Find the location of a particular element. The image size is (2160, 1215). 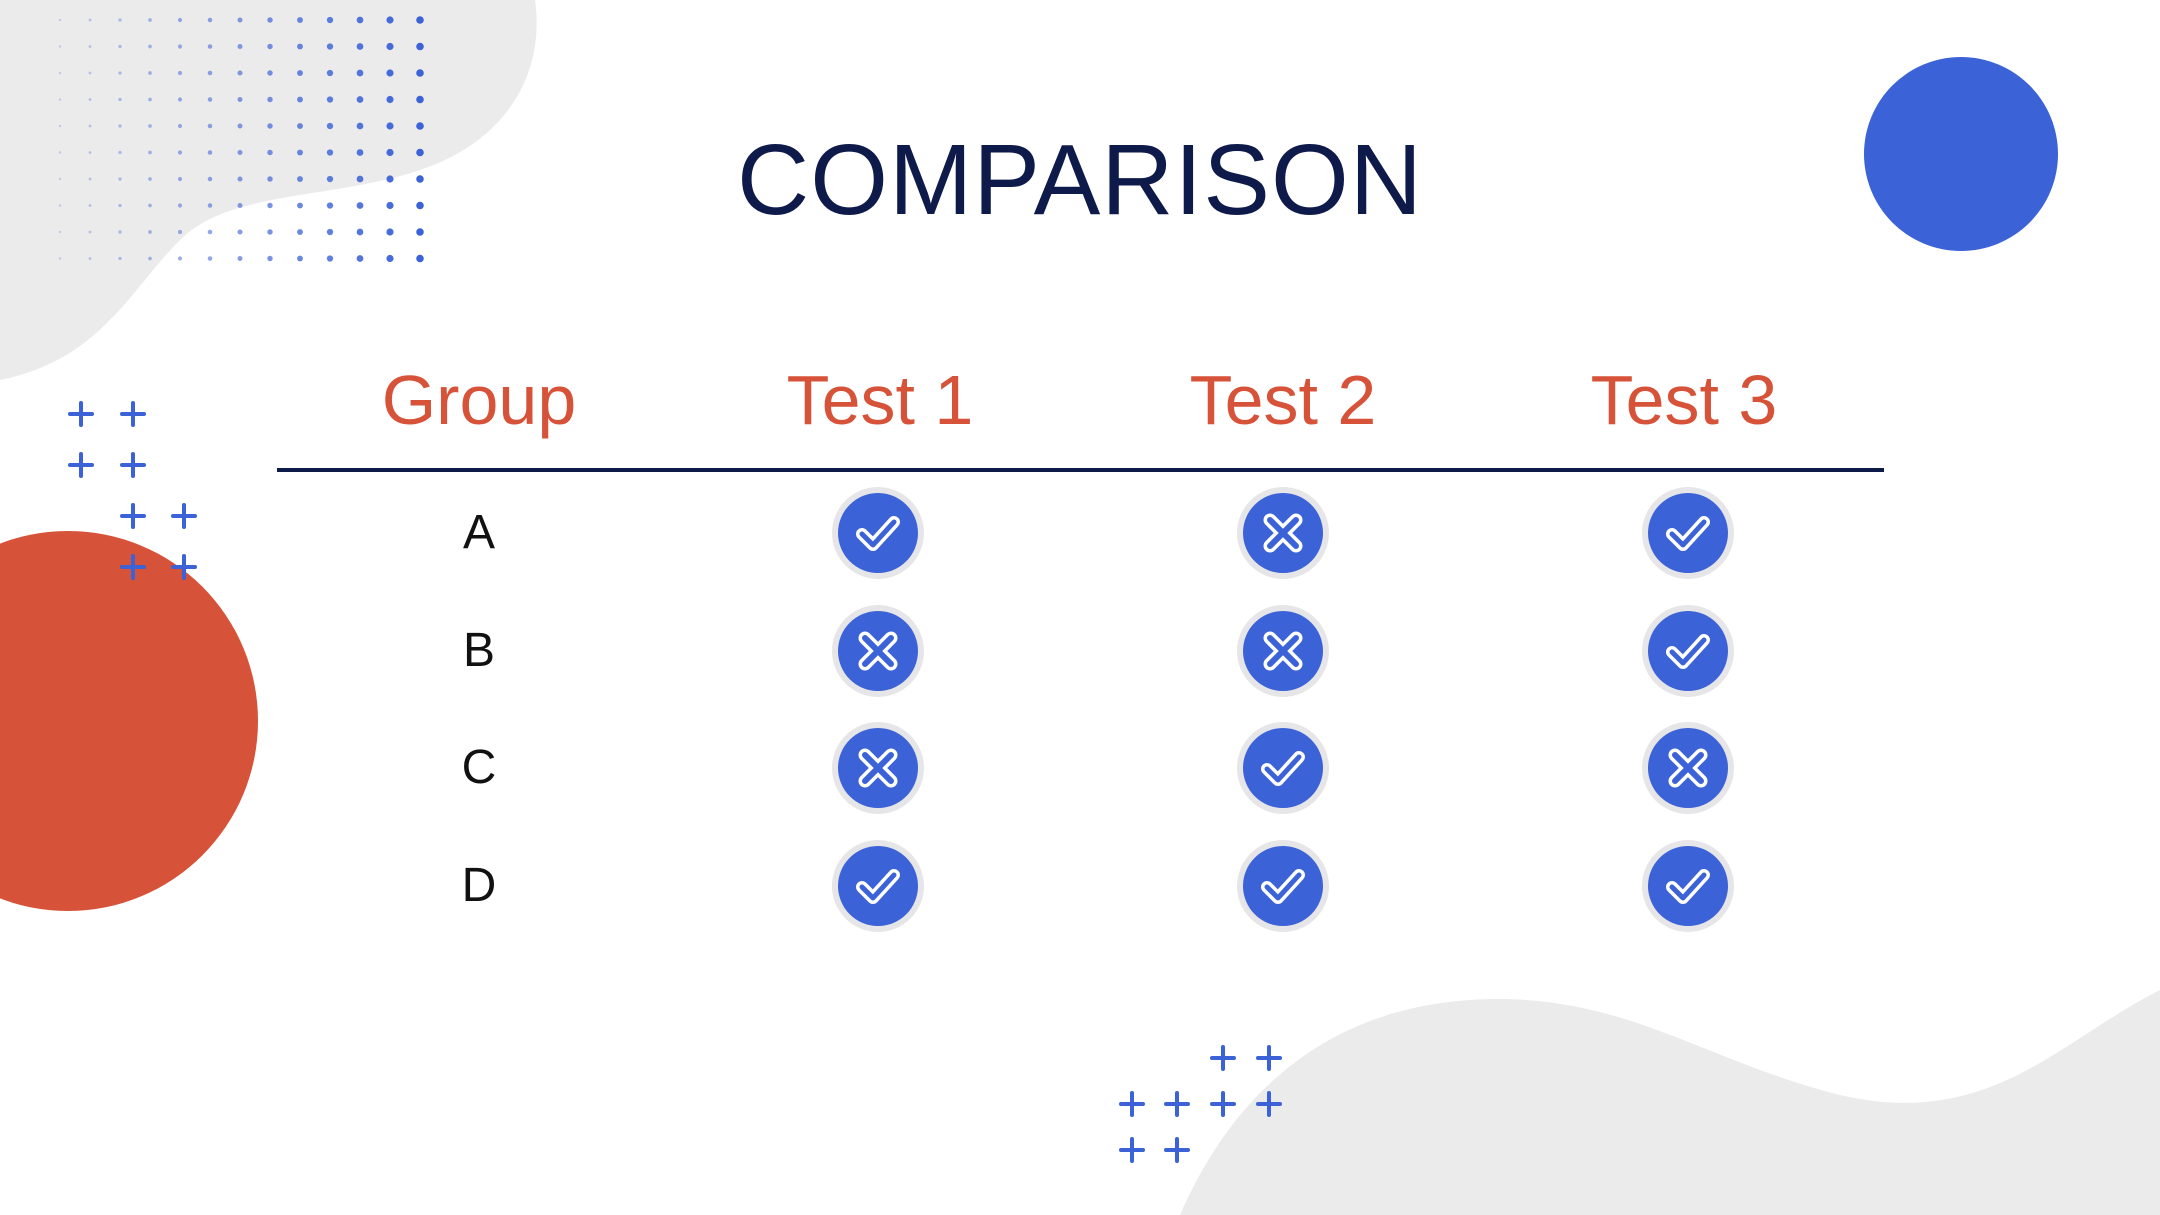

blue-circle-decoration is located at coordinates (1961, 154).